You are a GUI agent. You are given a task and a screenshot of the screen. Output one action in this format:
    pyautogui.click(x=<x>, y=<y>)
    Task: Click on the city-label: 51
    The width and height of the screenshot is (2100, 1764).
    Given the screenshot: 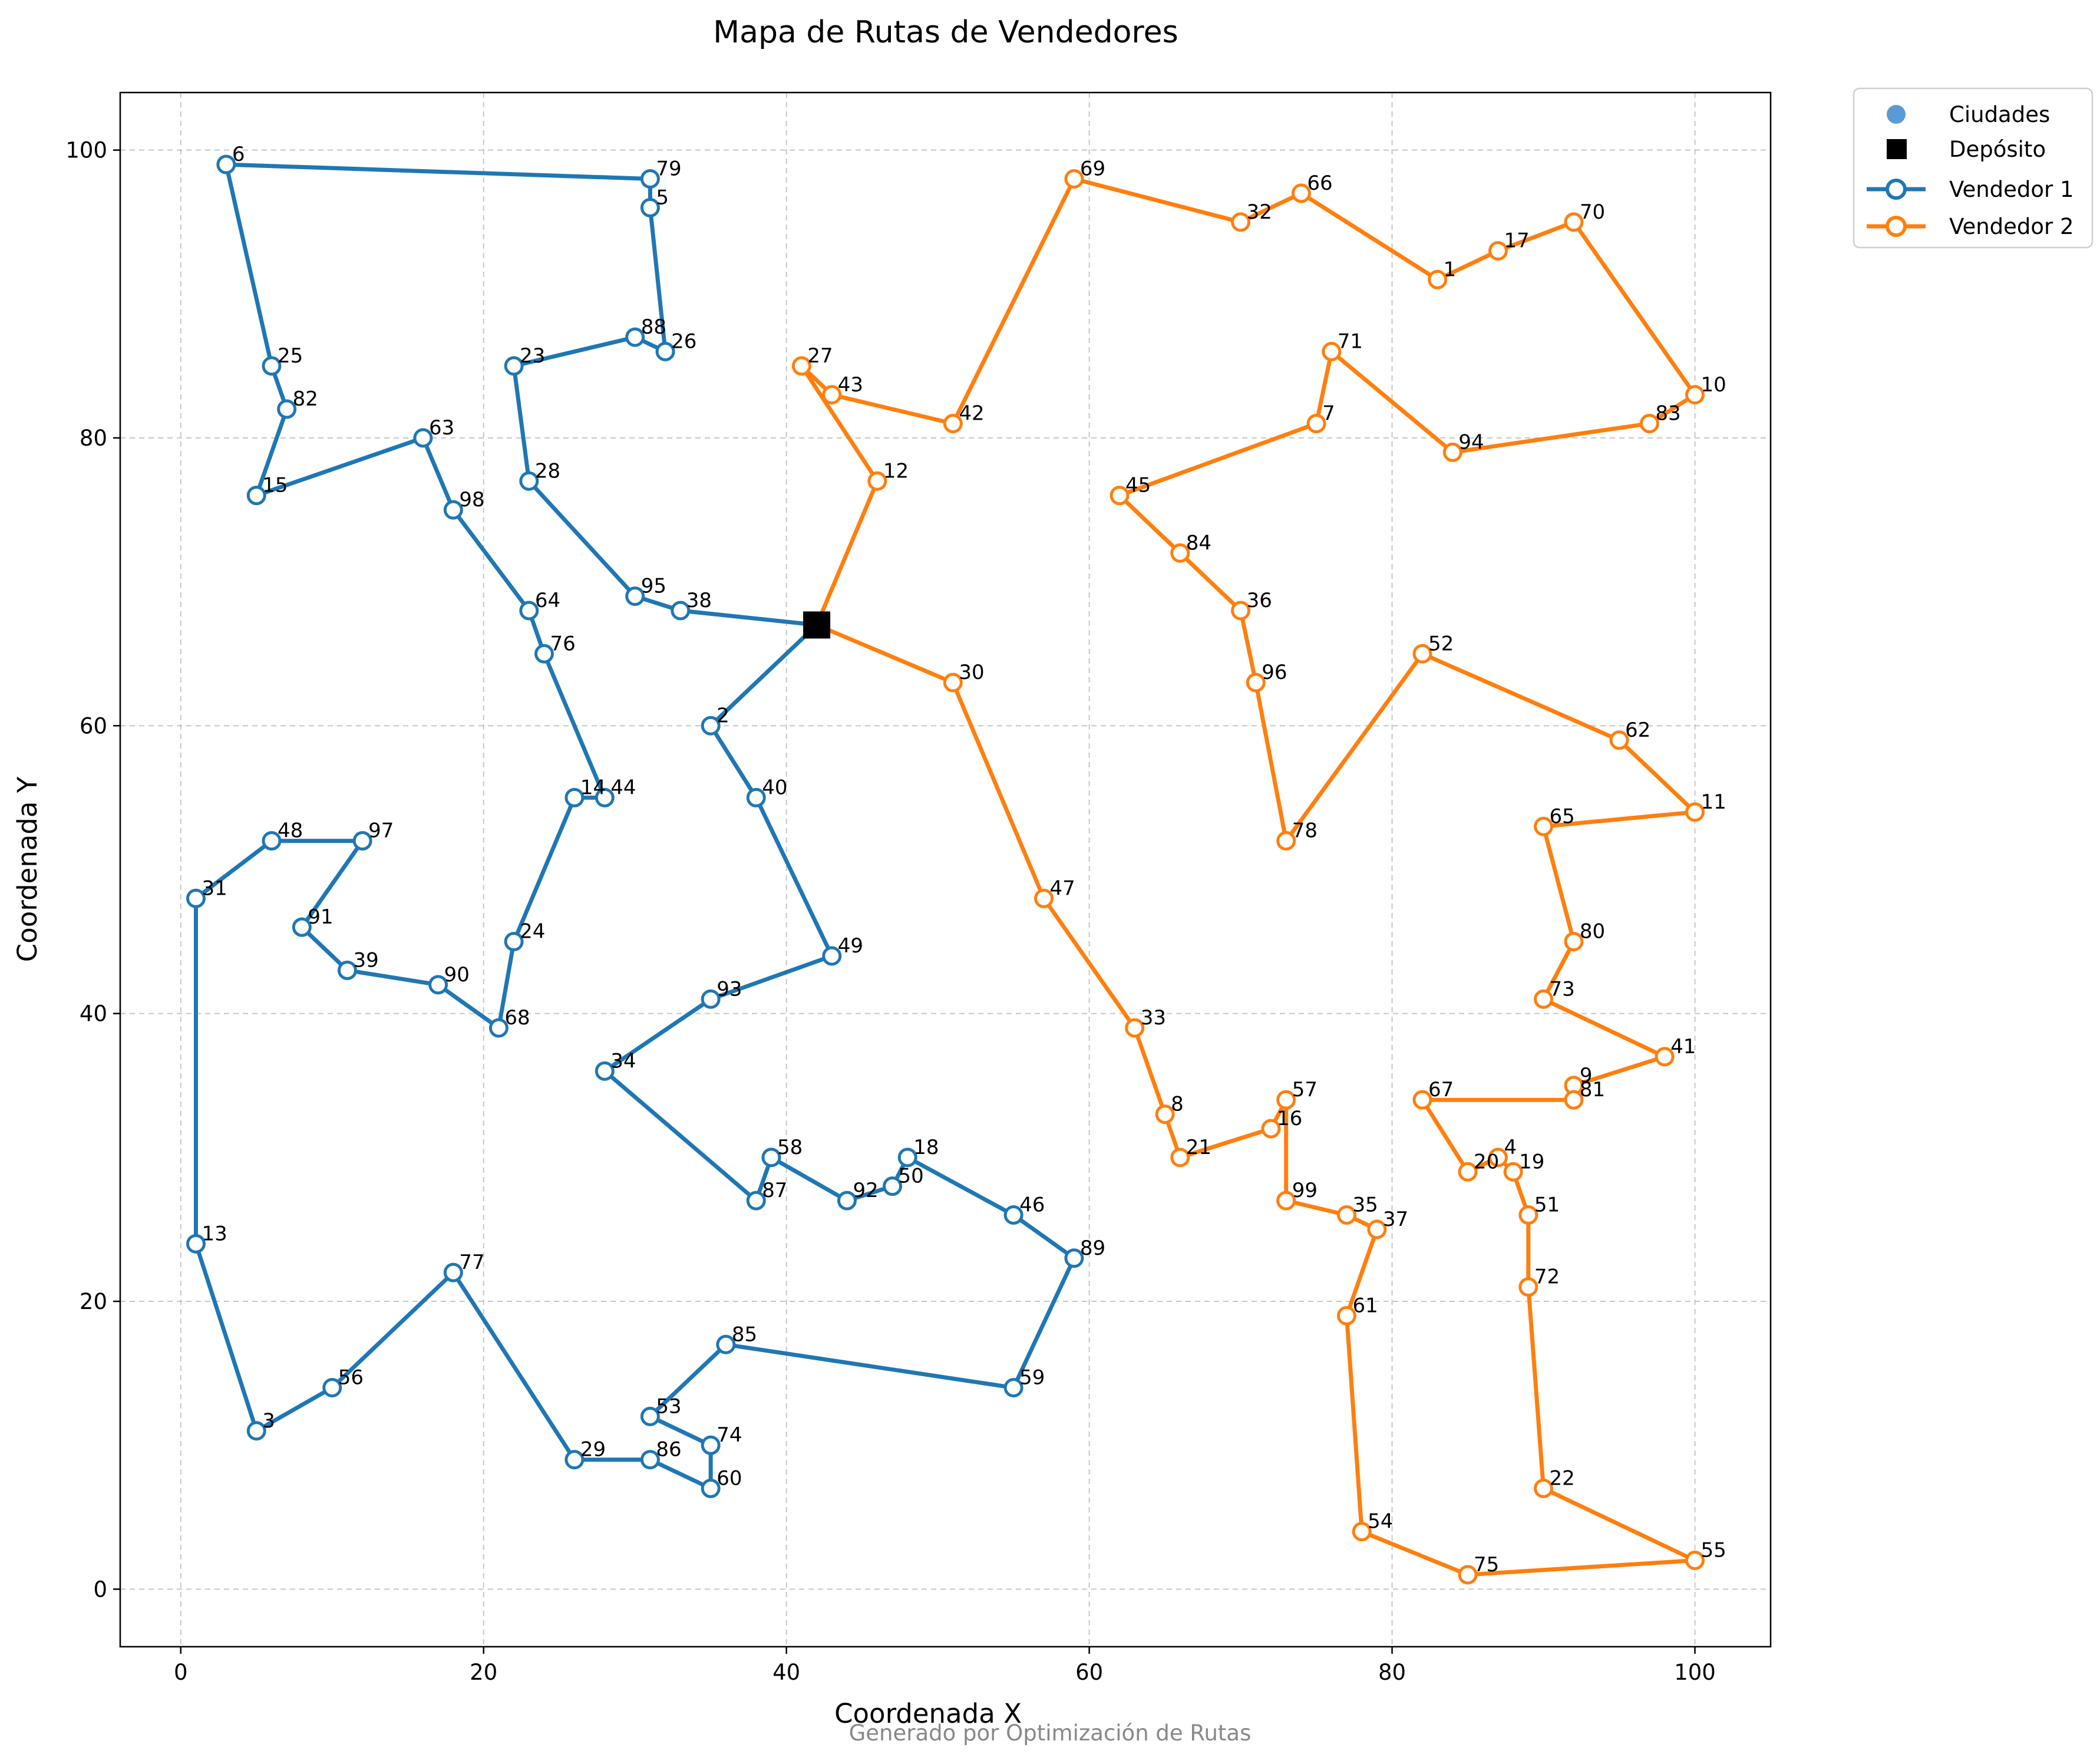 What is the action you would take?
    pyautogui.click(x=1547, y=1205)
    